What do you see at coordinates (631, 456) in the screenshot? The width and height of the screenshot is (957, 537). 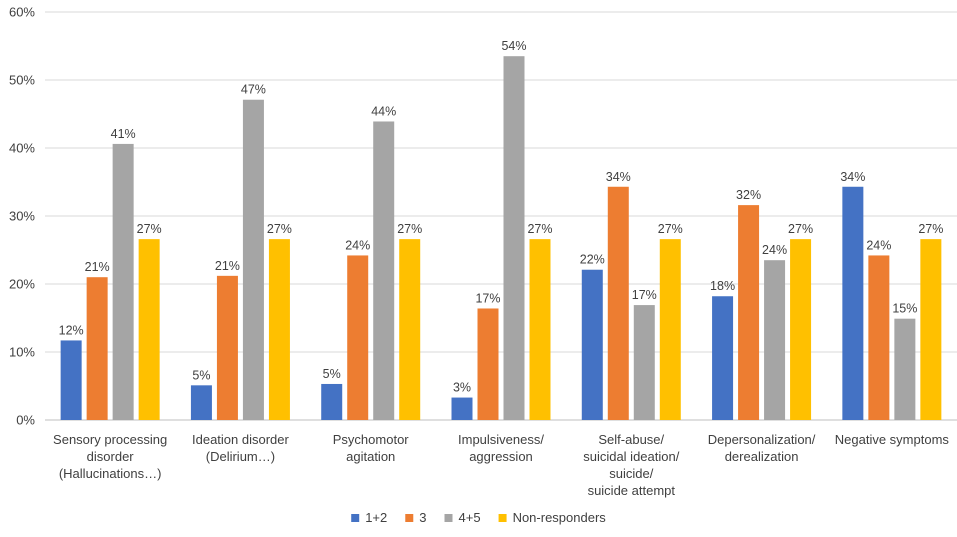 I see `category-label-line: suicidal ideation/` at bounding box center [631, 456].